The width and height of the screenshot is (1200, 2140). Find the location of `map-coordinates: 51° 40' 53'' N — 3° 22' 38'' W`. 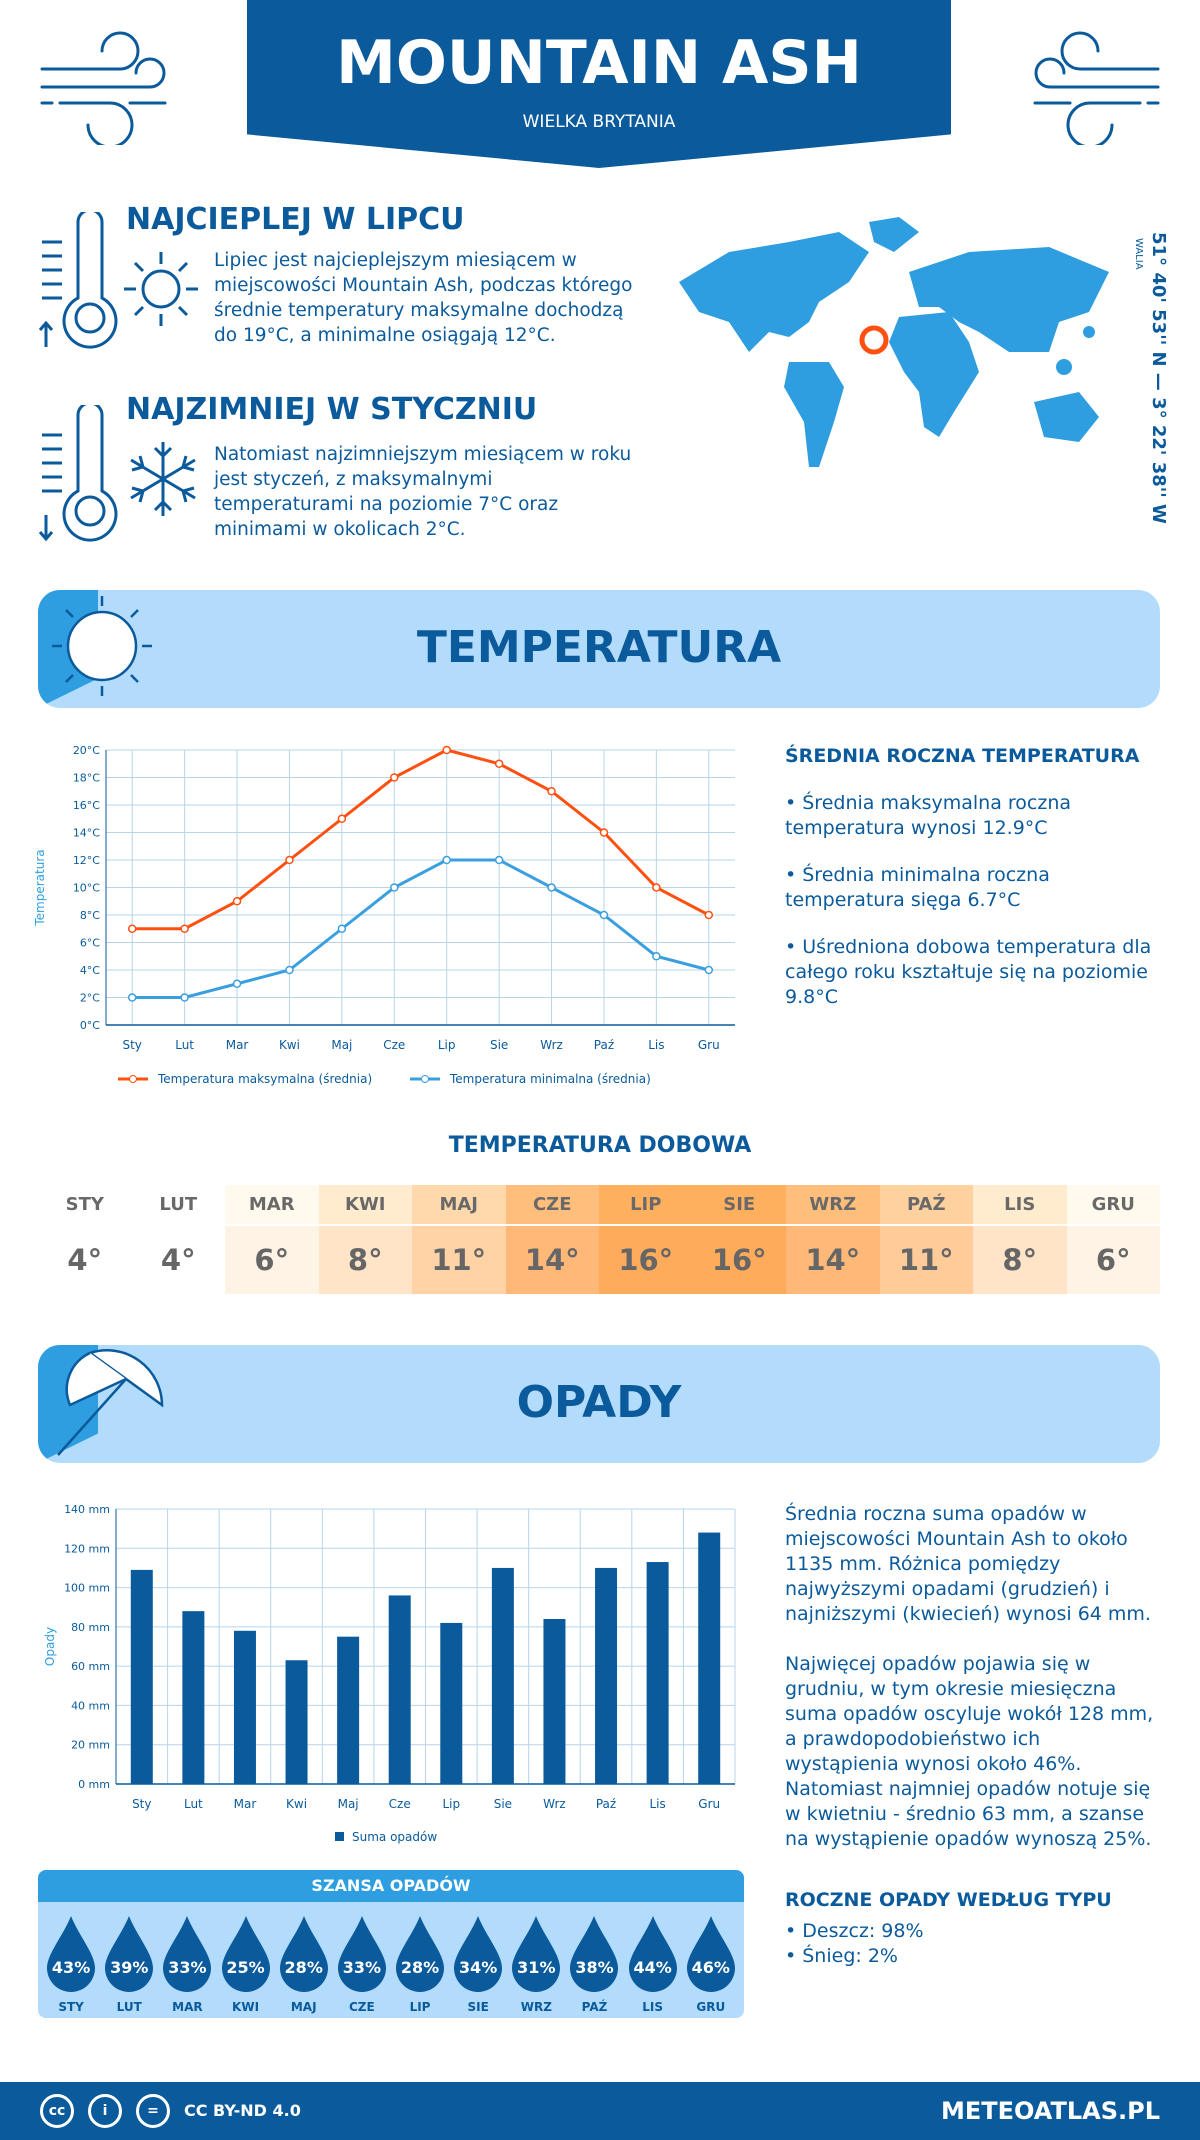

map-coordinates: 51° 40' 53'' N — 3° 22' 38'' W is located at coordinates (1158, 378).